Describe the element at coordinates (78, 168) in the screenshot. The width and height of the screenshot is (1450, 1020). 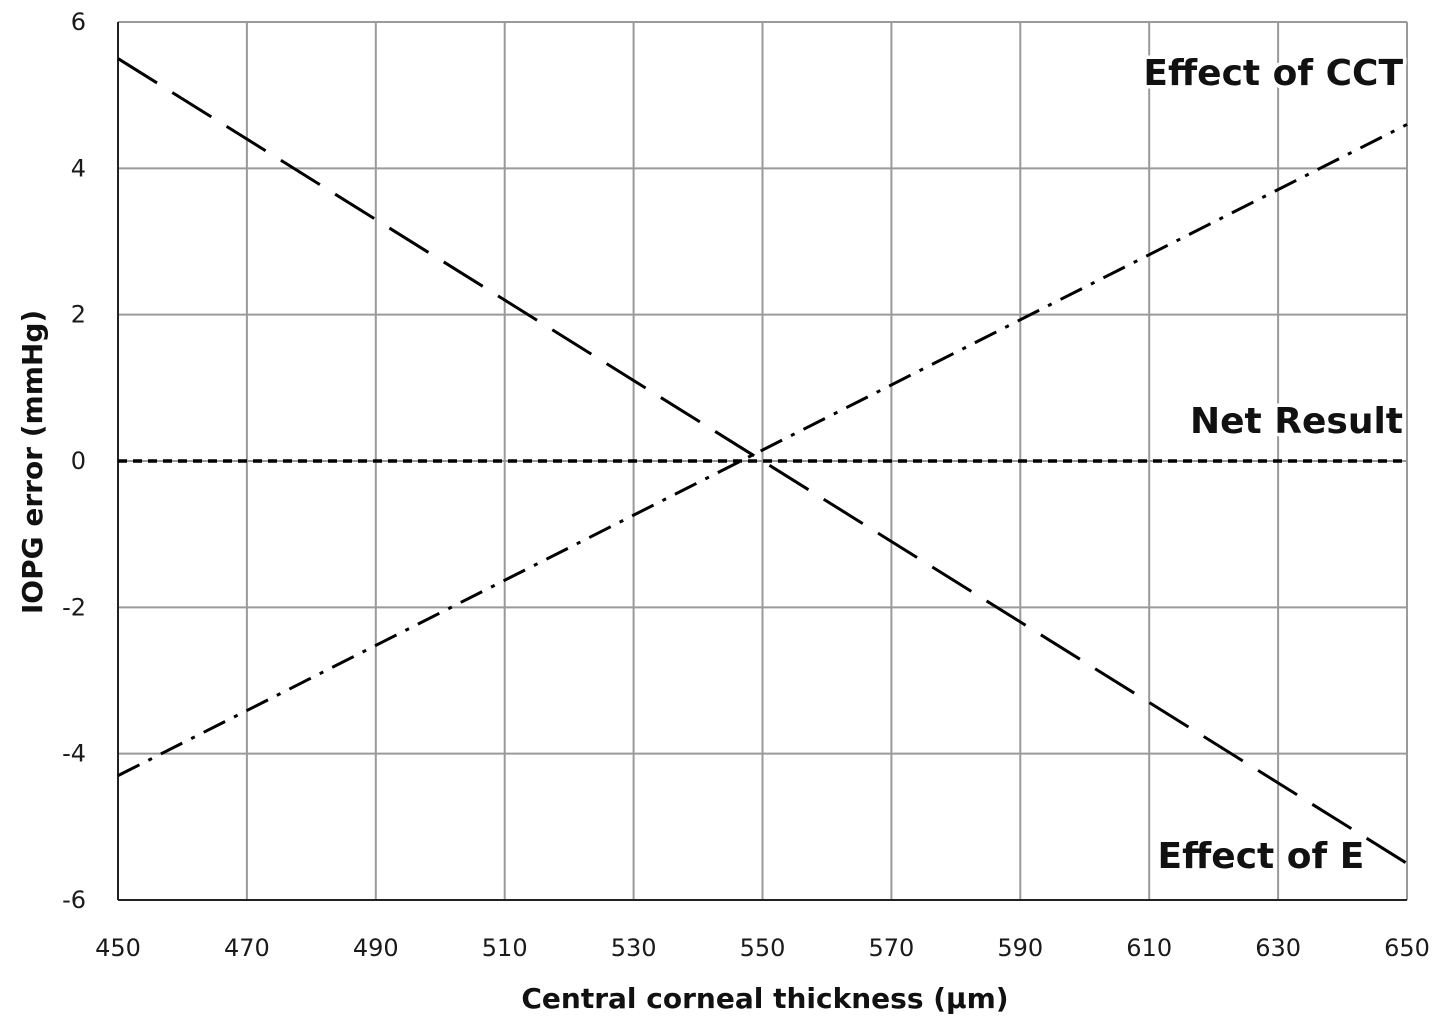
I see `y-tick-label: 4` at that location.